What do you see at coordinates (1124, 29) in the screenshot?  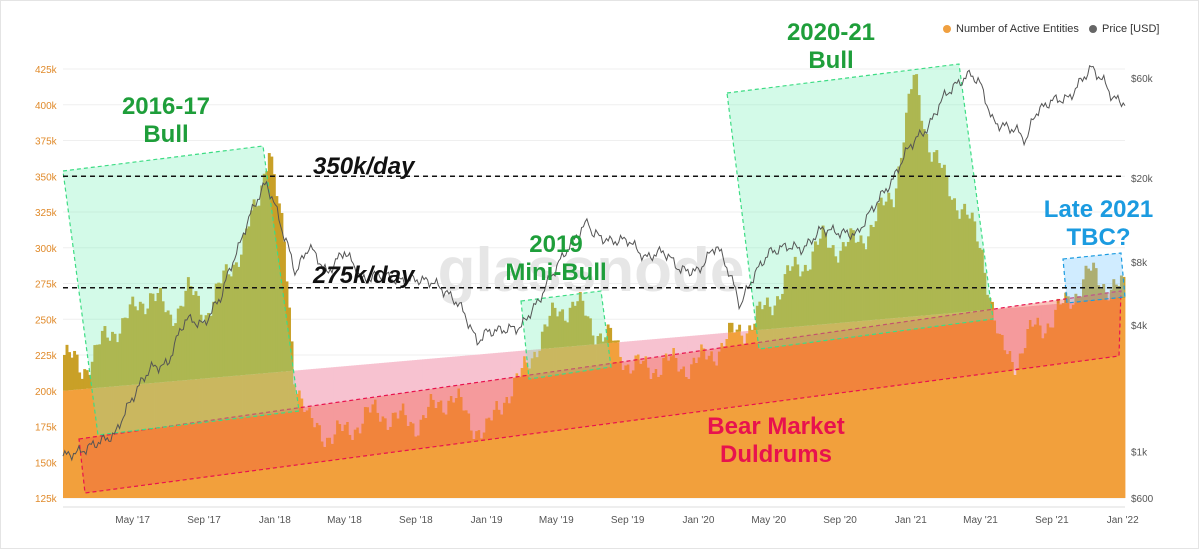 I see `legend-price: Price [USD]` at bounding box center [1124, 29].